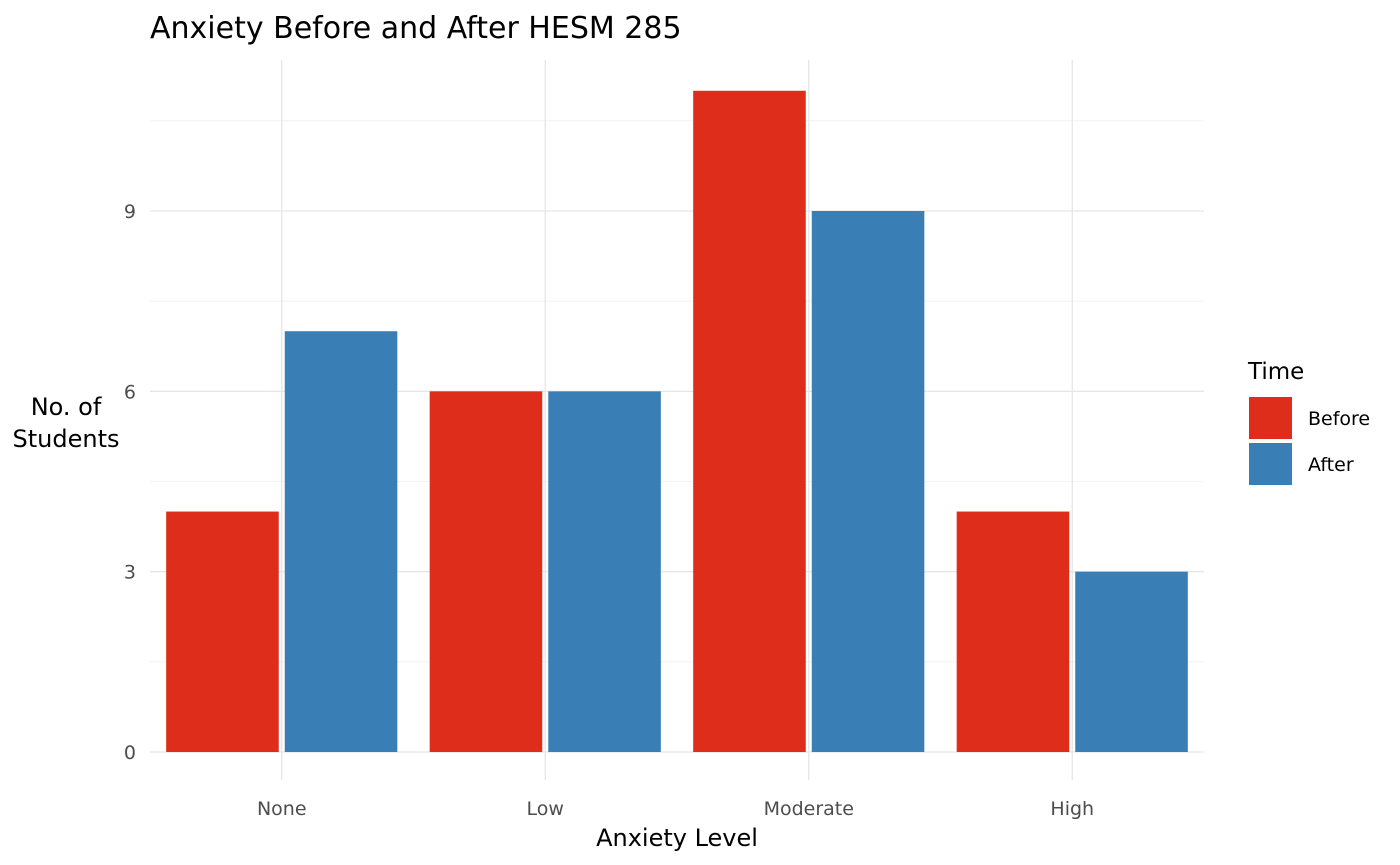  I want to click on bar-before-none, so click(222, 632).